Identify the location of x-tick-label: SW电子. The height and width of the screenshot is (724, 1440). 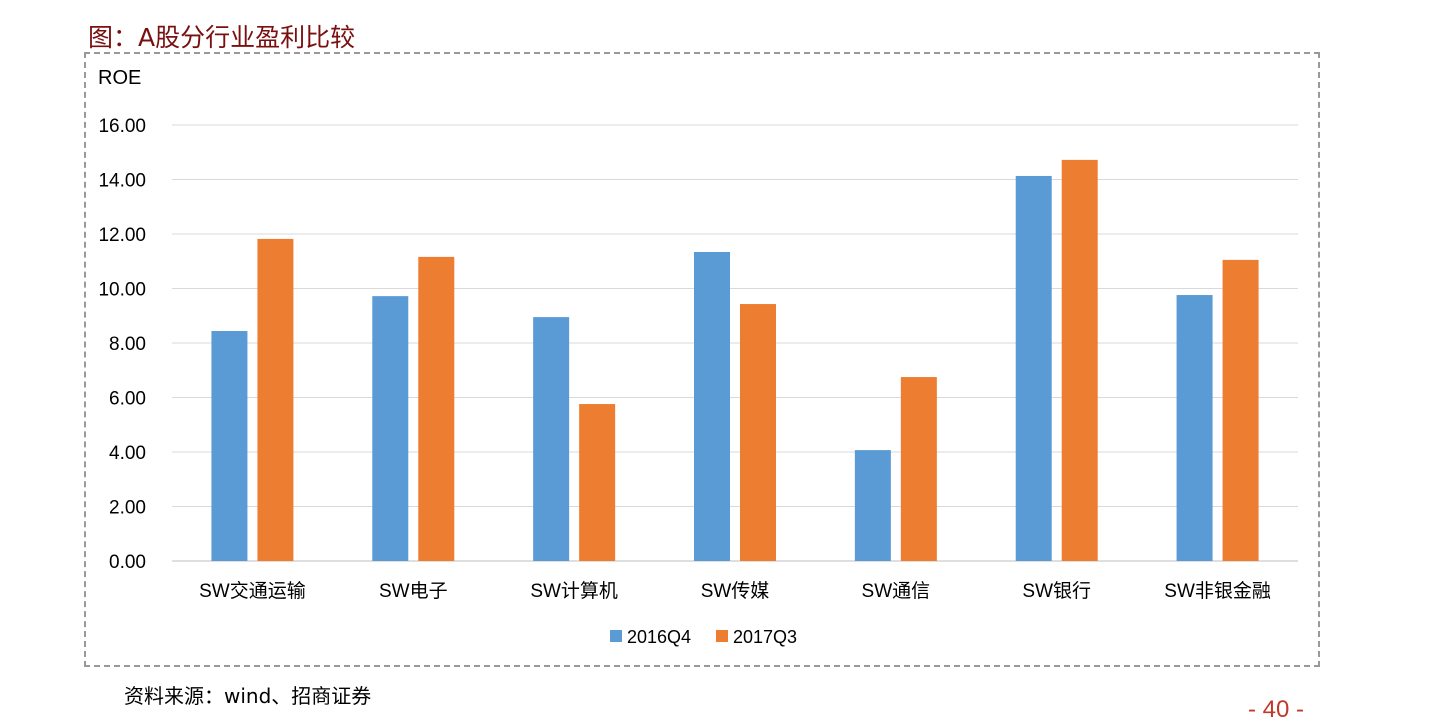
(413, 591).